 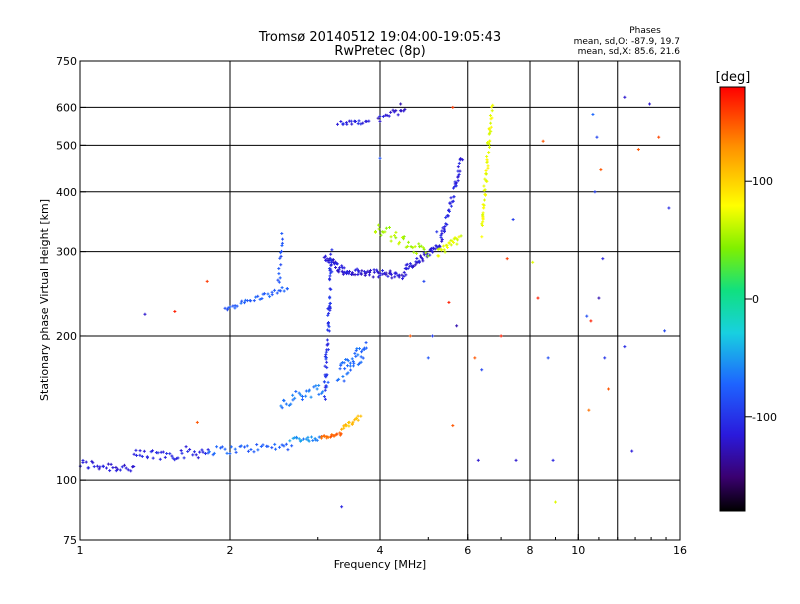 I want to click on stats-line-x: mean, sd,X: 85.6, 21.6, so click(x=629, y=52).